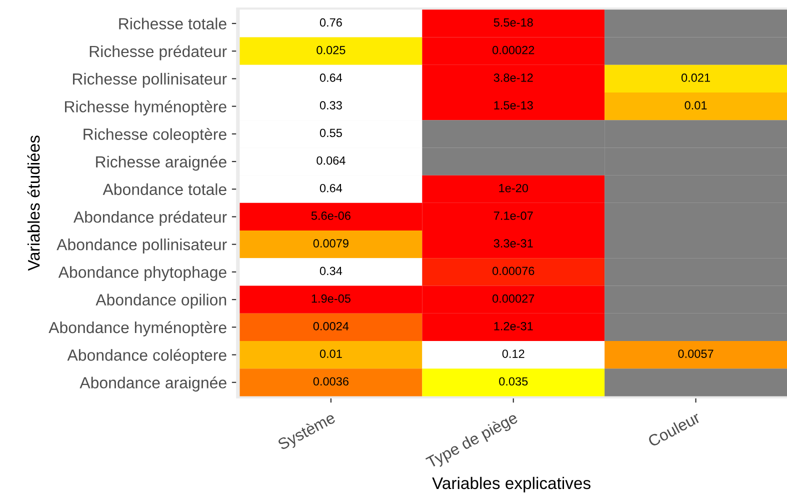  Describe the element at coordinates (513, 354) in the screenshot. I see `data-label: 0.12` at that location.